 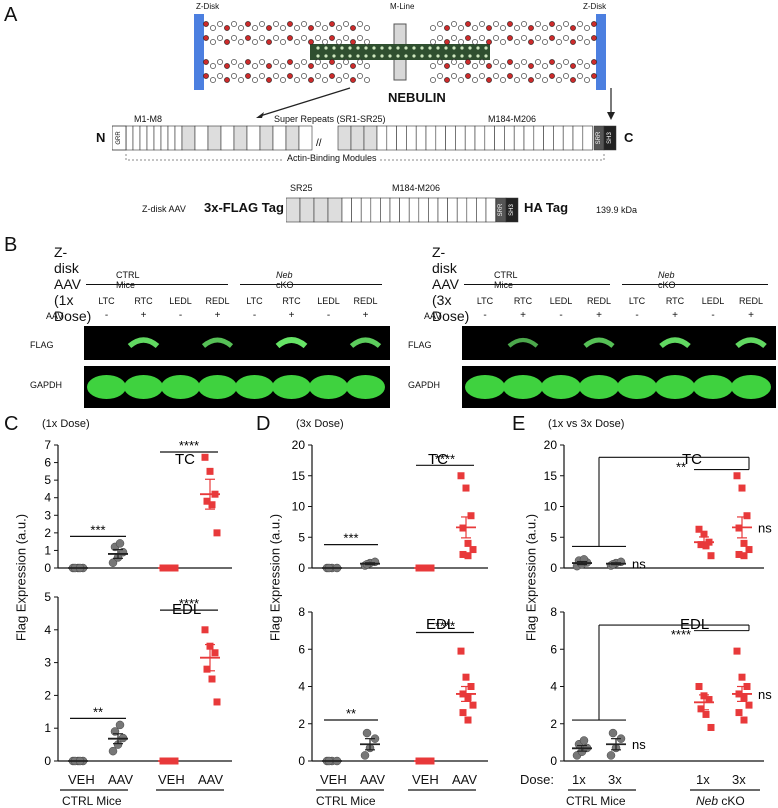 What do you see at coordinates (579, 779) in the screenshot?
I see `e-x-1x-a: 1x` at bounding box center [579, 779].